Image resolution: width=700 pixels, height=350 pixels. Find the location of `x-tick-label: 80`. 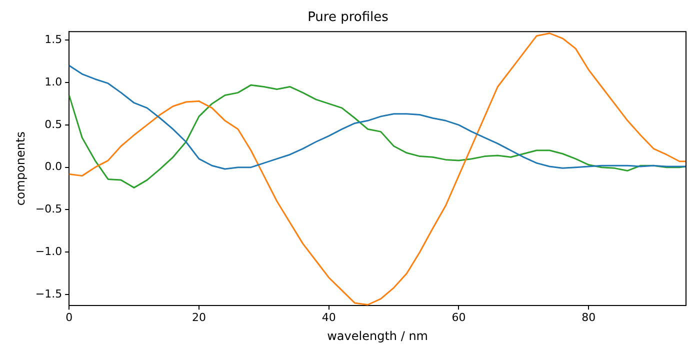

x-tick-label: 80 is located at coordinates (589, 317).